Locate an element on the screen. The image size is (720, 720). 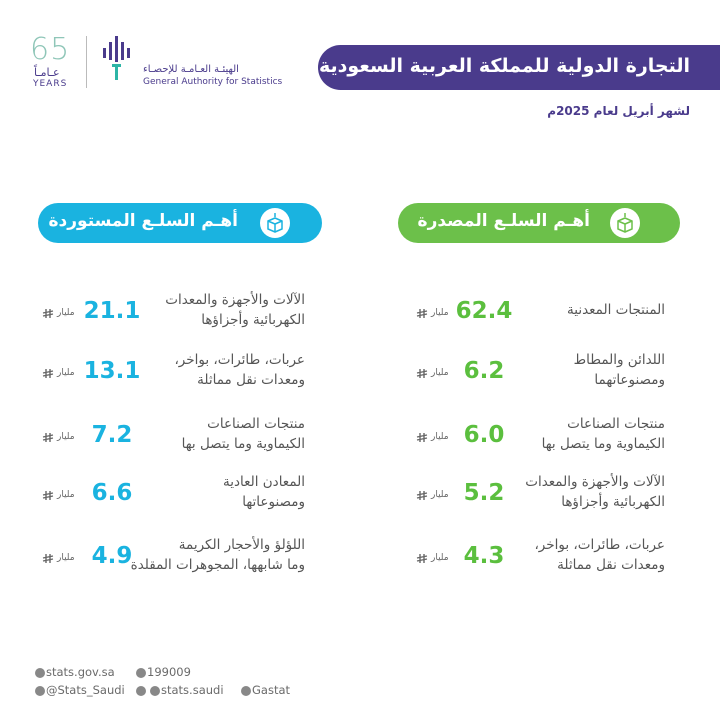
gastat-logo is located at coordinates (116, 58).